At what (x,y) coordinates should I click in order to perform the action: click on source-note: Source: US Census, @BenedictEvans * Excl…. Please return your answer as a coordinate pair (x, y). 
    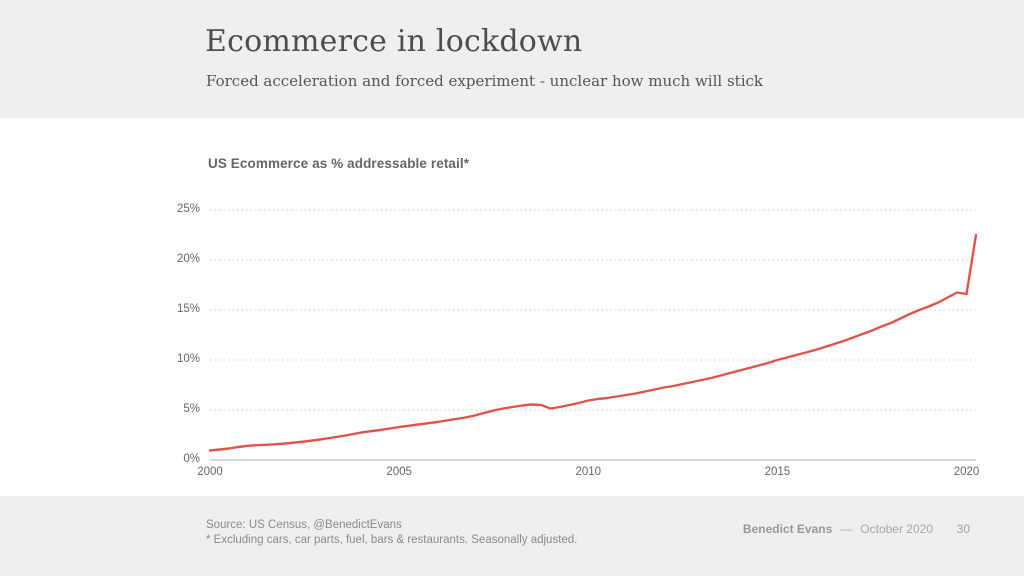
    Looking at the image, I should click on (391, 533).